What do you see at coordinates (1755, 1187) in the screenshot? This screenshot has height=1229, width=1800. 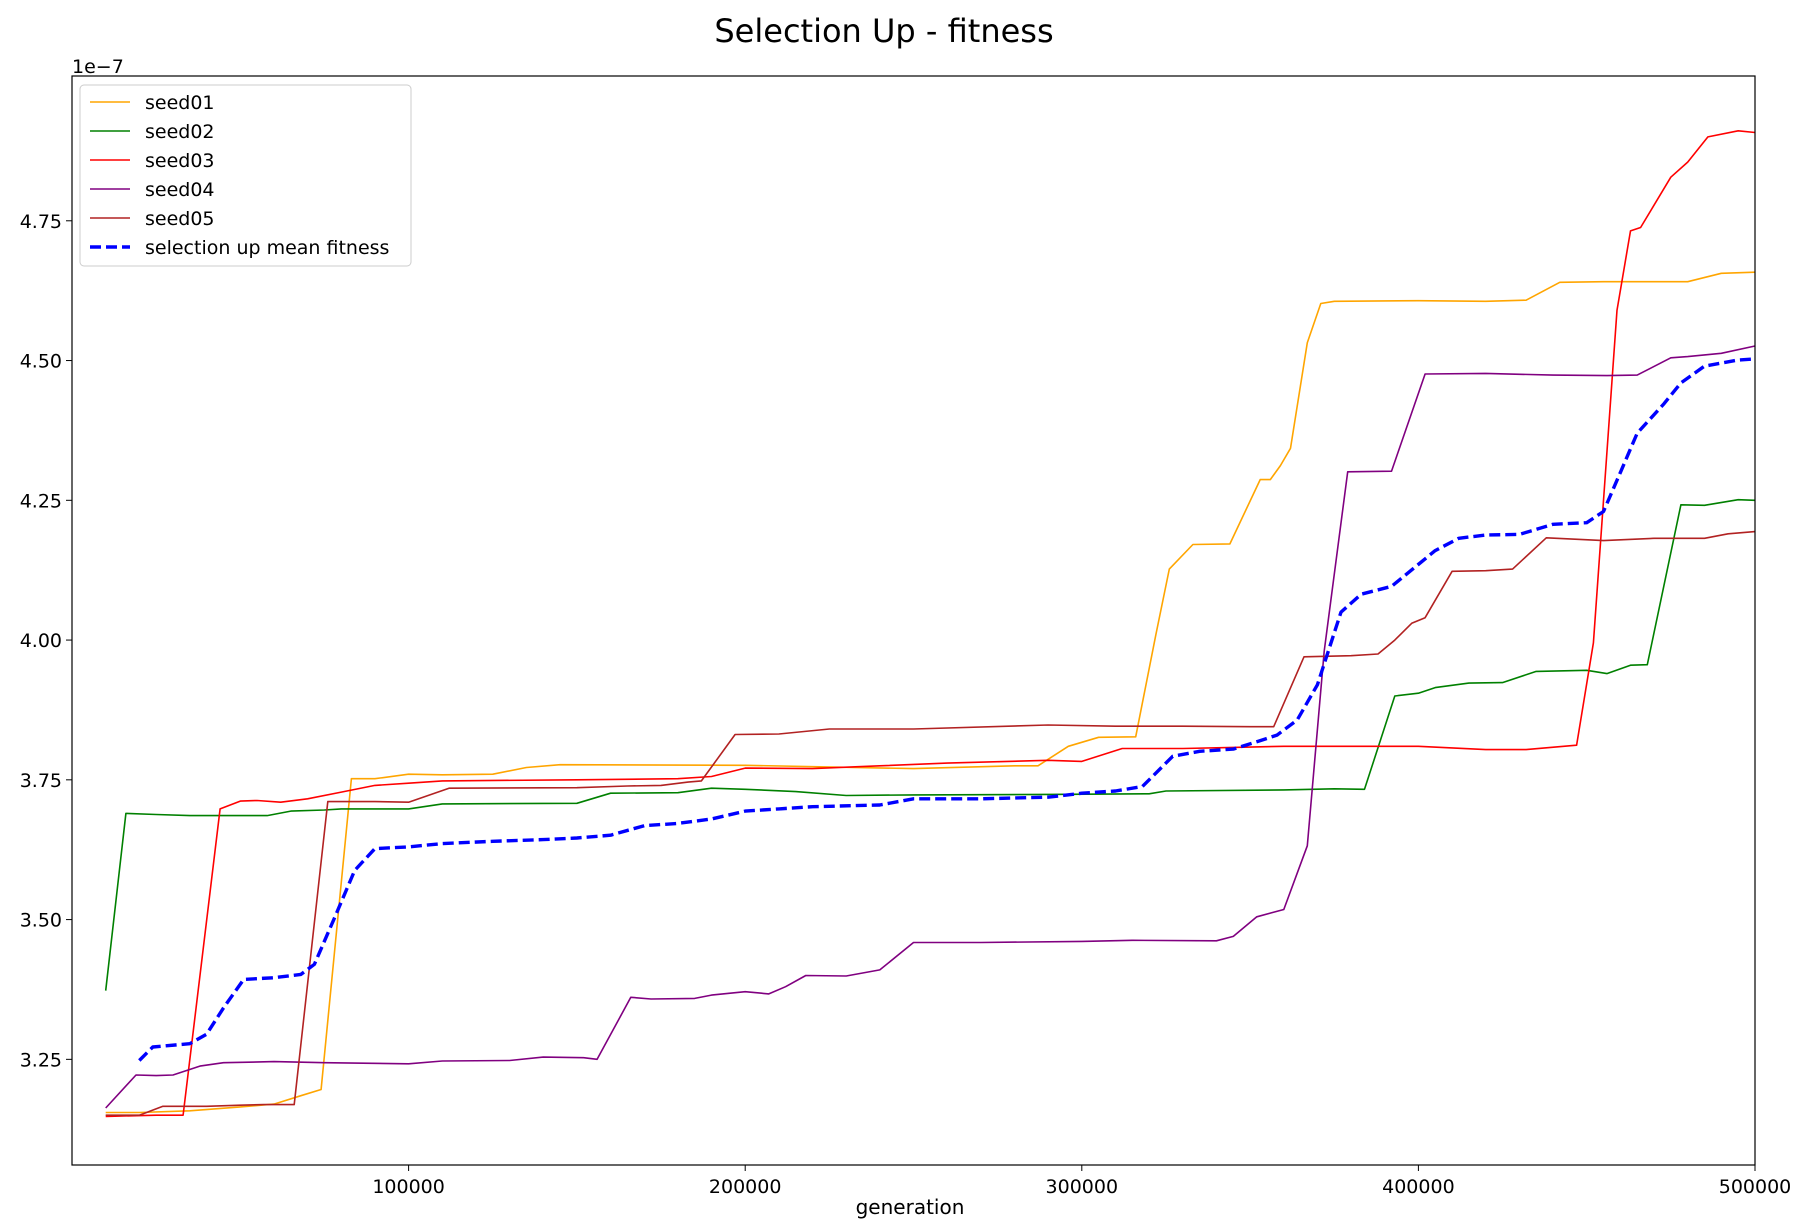 I see `x-tick-label: 500000` at bounding box center [1755, 1187].